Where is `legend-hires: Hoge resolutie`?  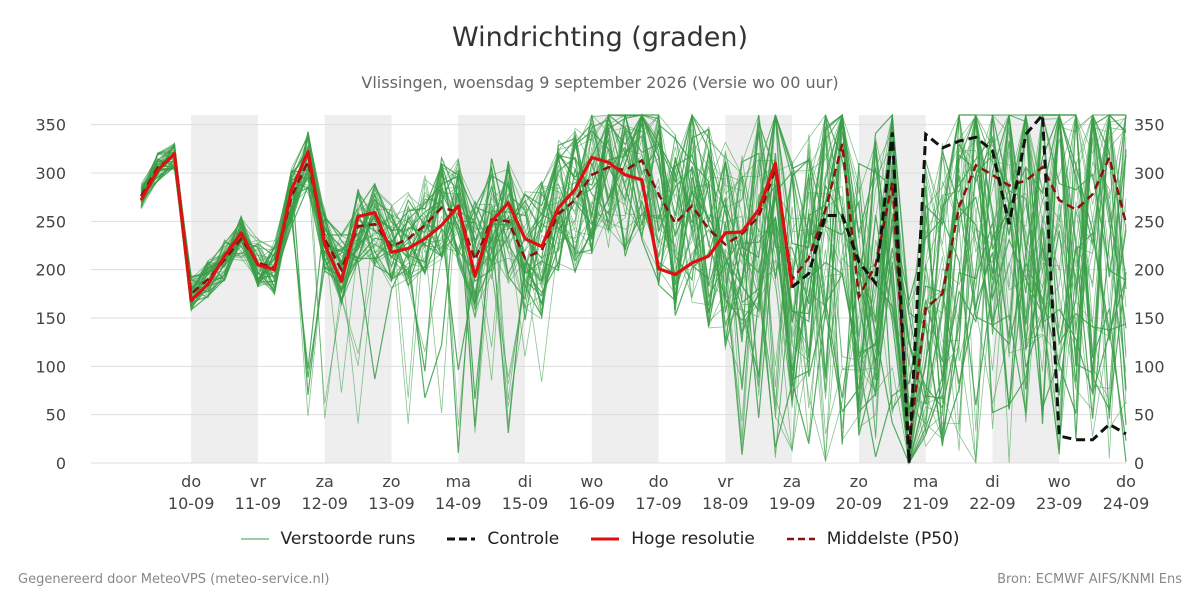 legend-hires: Hoge resolutie is located at coordinates (673, 539).